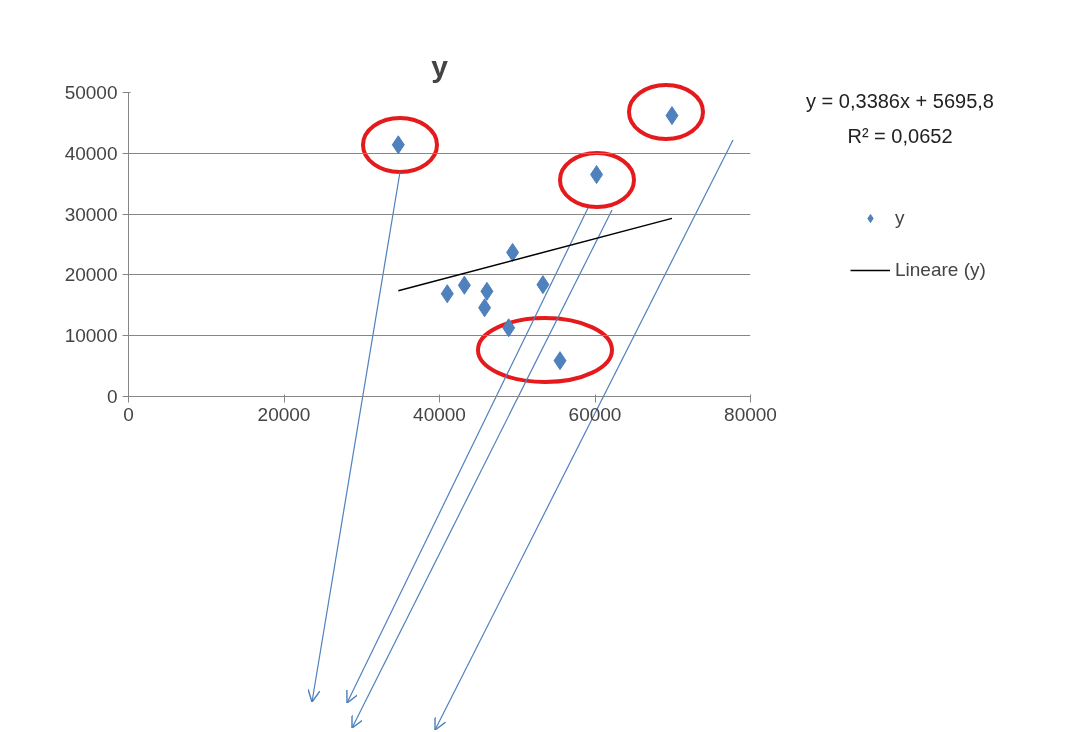 The image size is (1070, 732). I want to click on chart-title: y, so click(440, 66).